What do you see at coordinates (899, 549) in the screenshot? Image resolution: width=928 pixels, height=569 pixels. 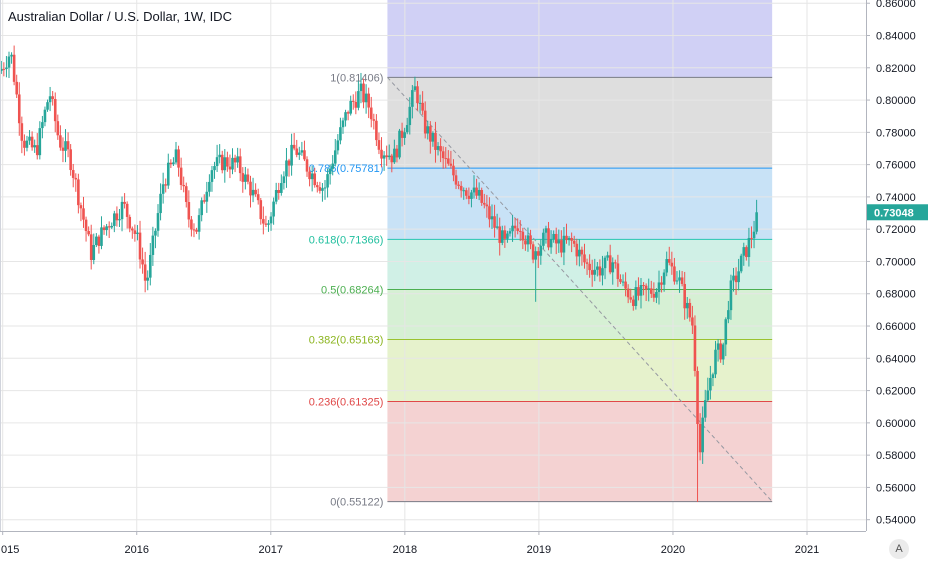 I see `auto-scale-button: A` at bounding box center [899, 549].